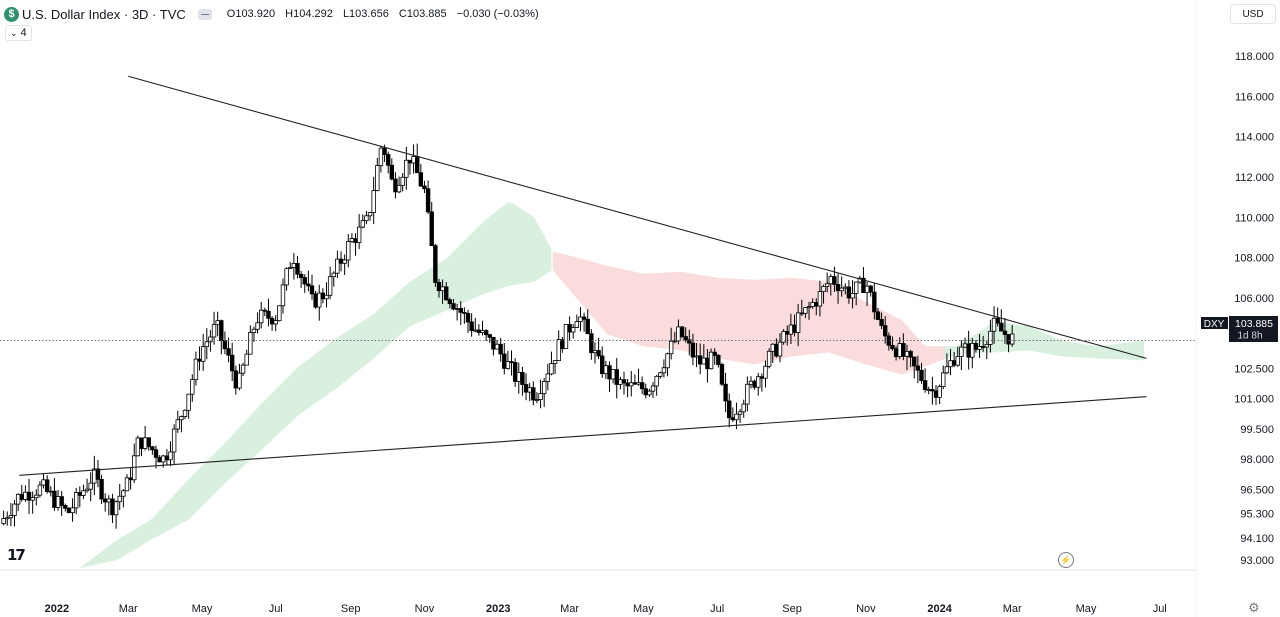 The height and width of the screenshot is (617, 1280). Describe the element at coordinates (11, 14) in the screenshot. I see `dollar-symbol-icon: $` at that location.